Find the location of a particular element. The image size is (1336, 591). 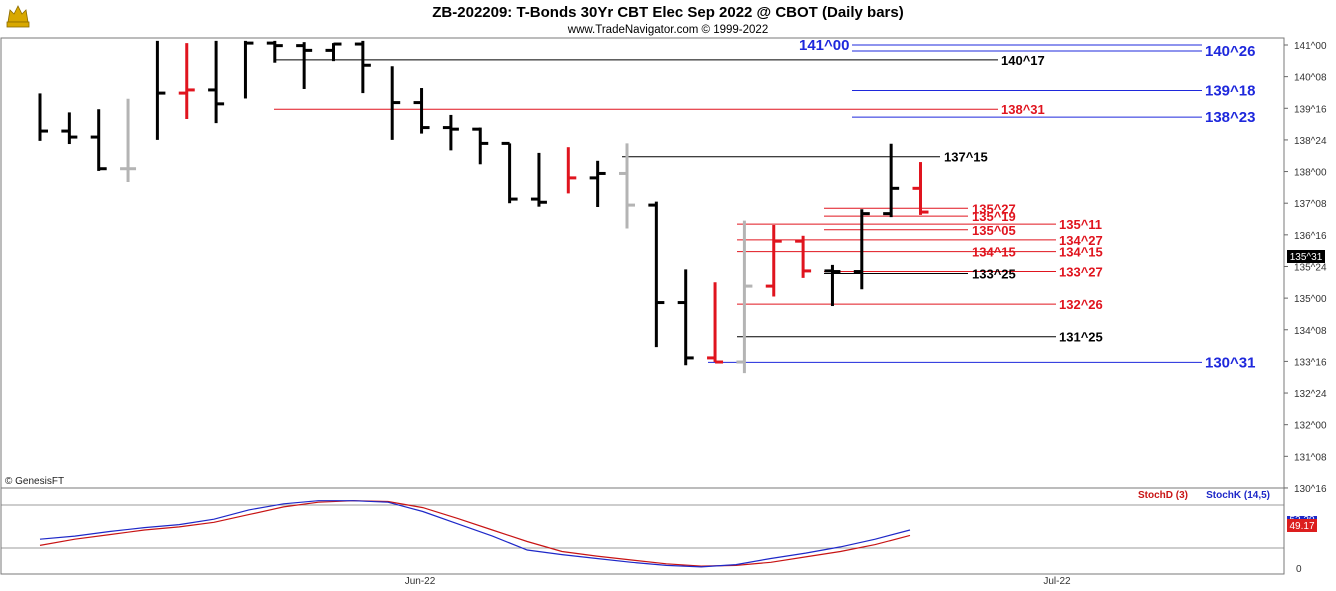

level-label: 135^19 is located at coordinates (994, 216).